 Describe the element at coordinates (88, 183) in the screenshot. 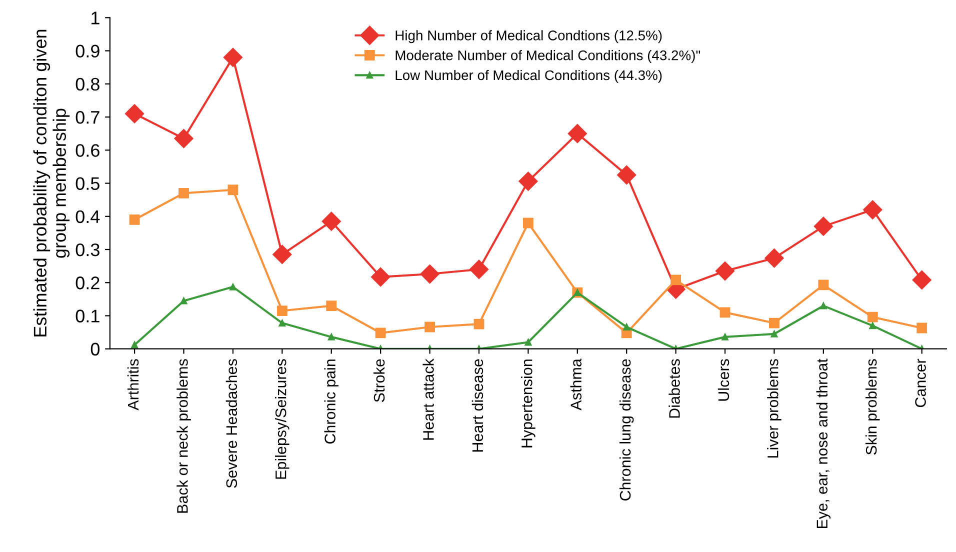

I see `y-tick-label: 0.5` at that location.